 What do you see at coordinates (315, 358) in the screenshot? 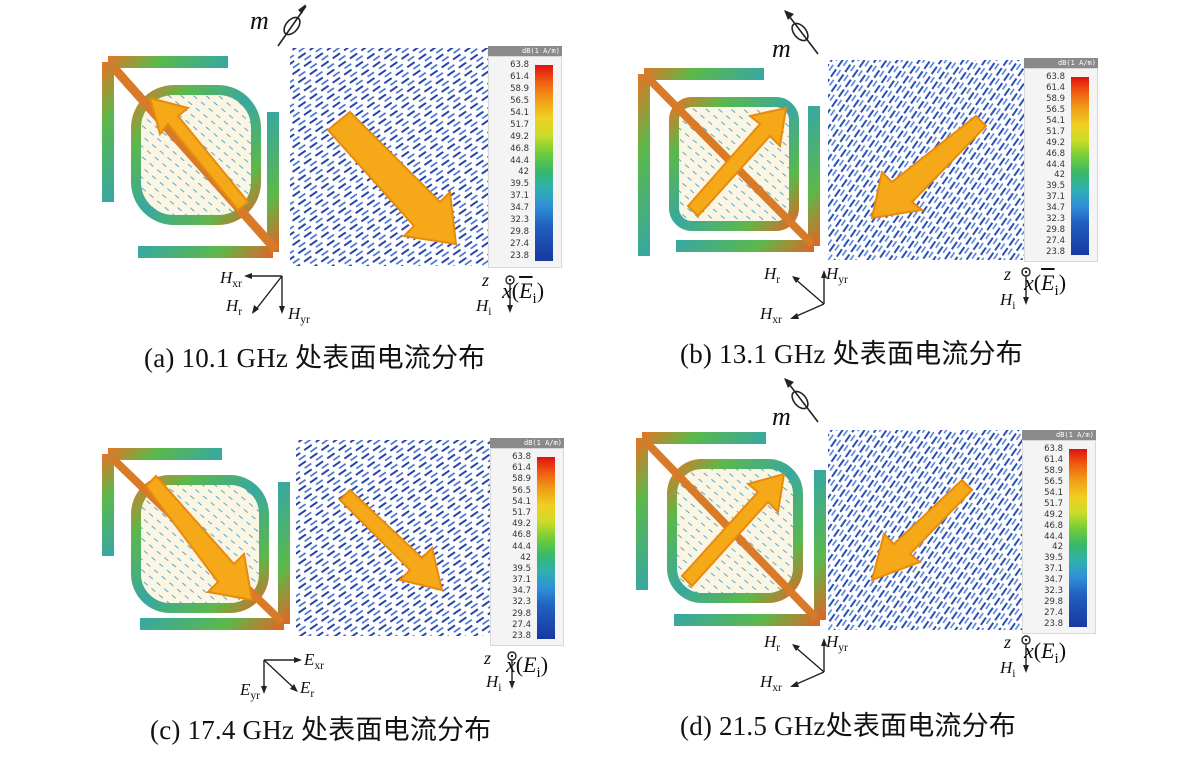
I see `caption-a: (a) 10.1 GHz 处表面电流分布` at bounding box center [315, 358].